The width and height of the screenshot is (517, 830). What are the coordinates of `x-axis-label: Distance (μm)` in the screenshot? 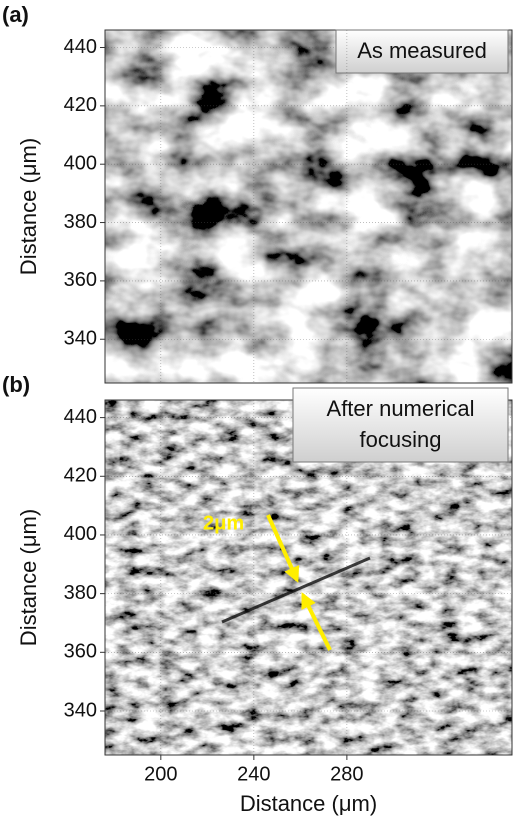 It's located at (308, 803).